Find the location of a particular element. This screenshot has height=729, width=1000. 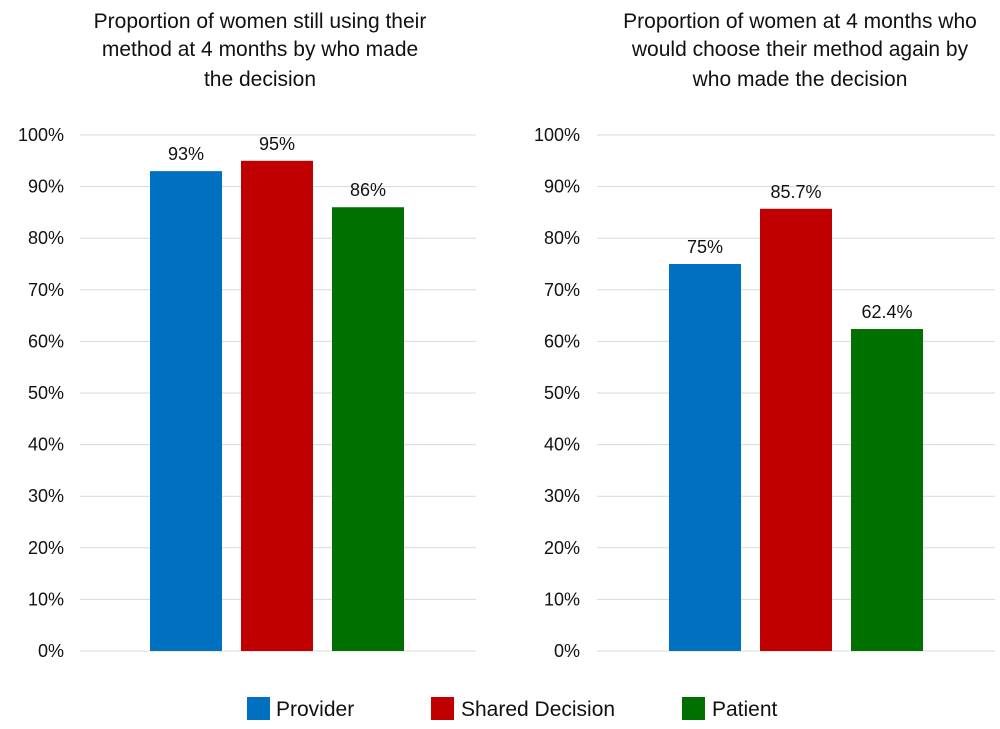

data-label-provider: 75% is located at coordinates (705, 247).